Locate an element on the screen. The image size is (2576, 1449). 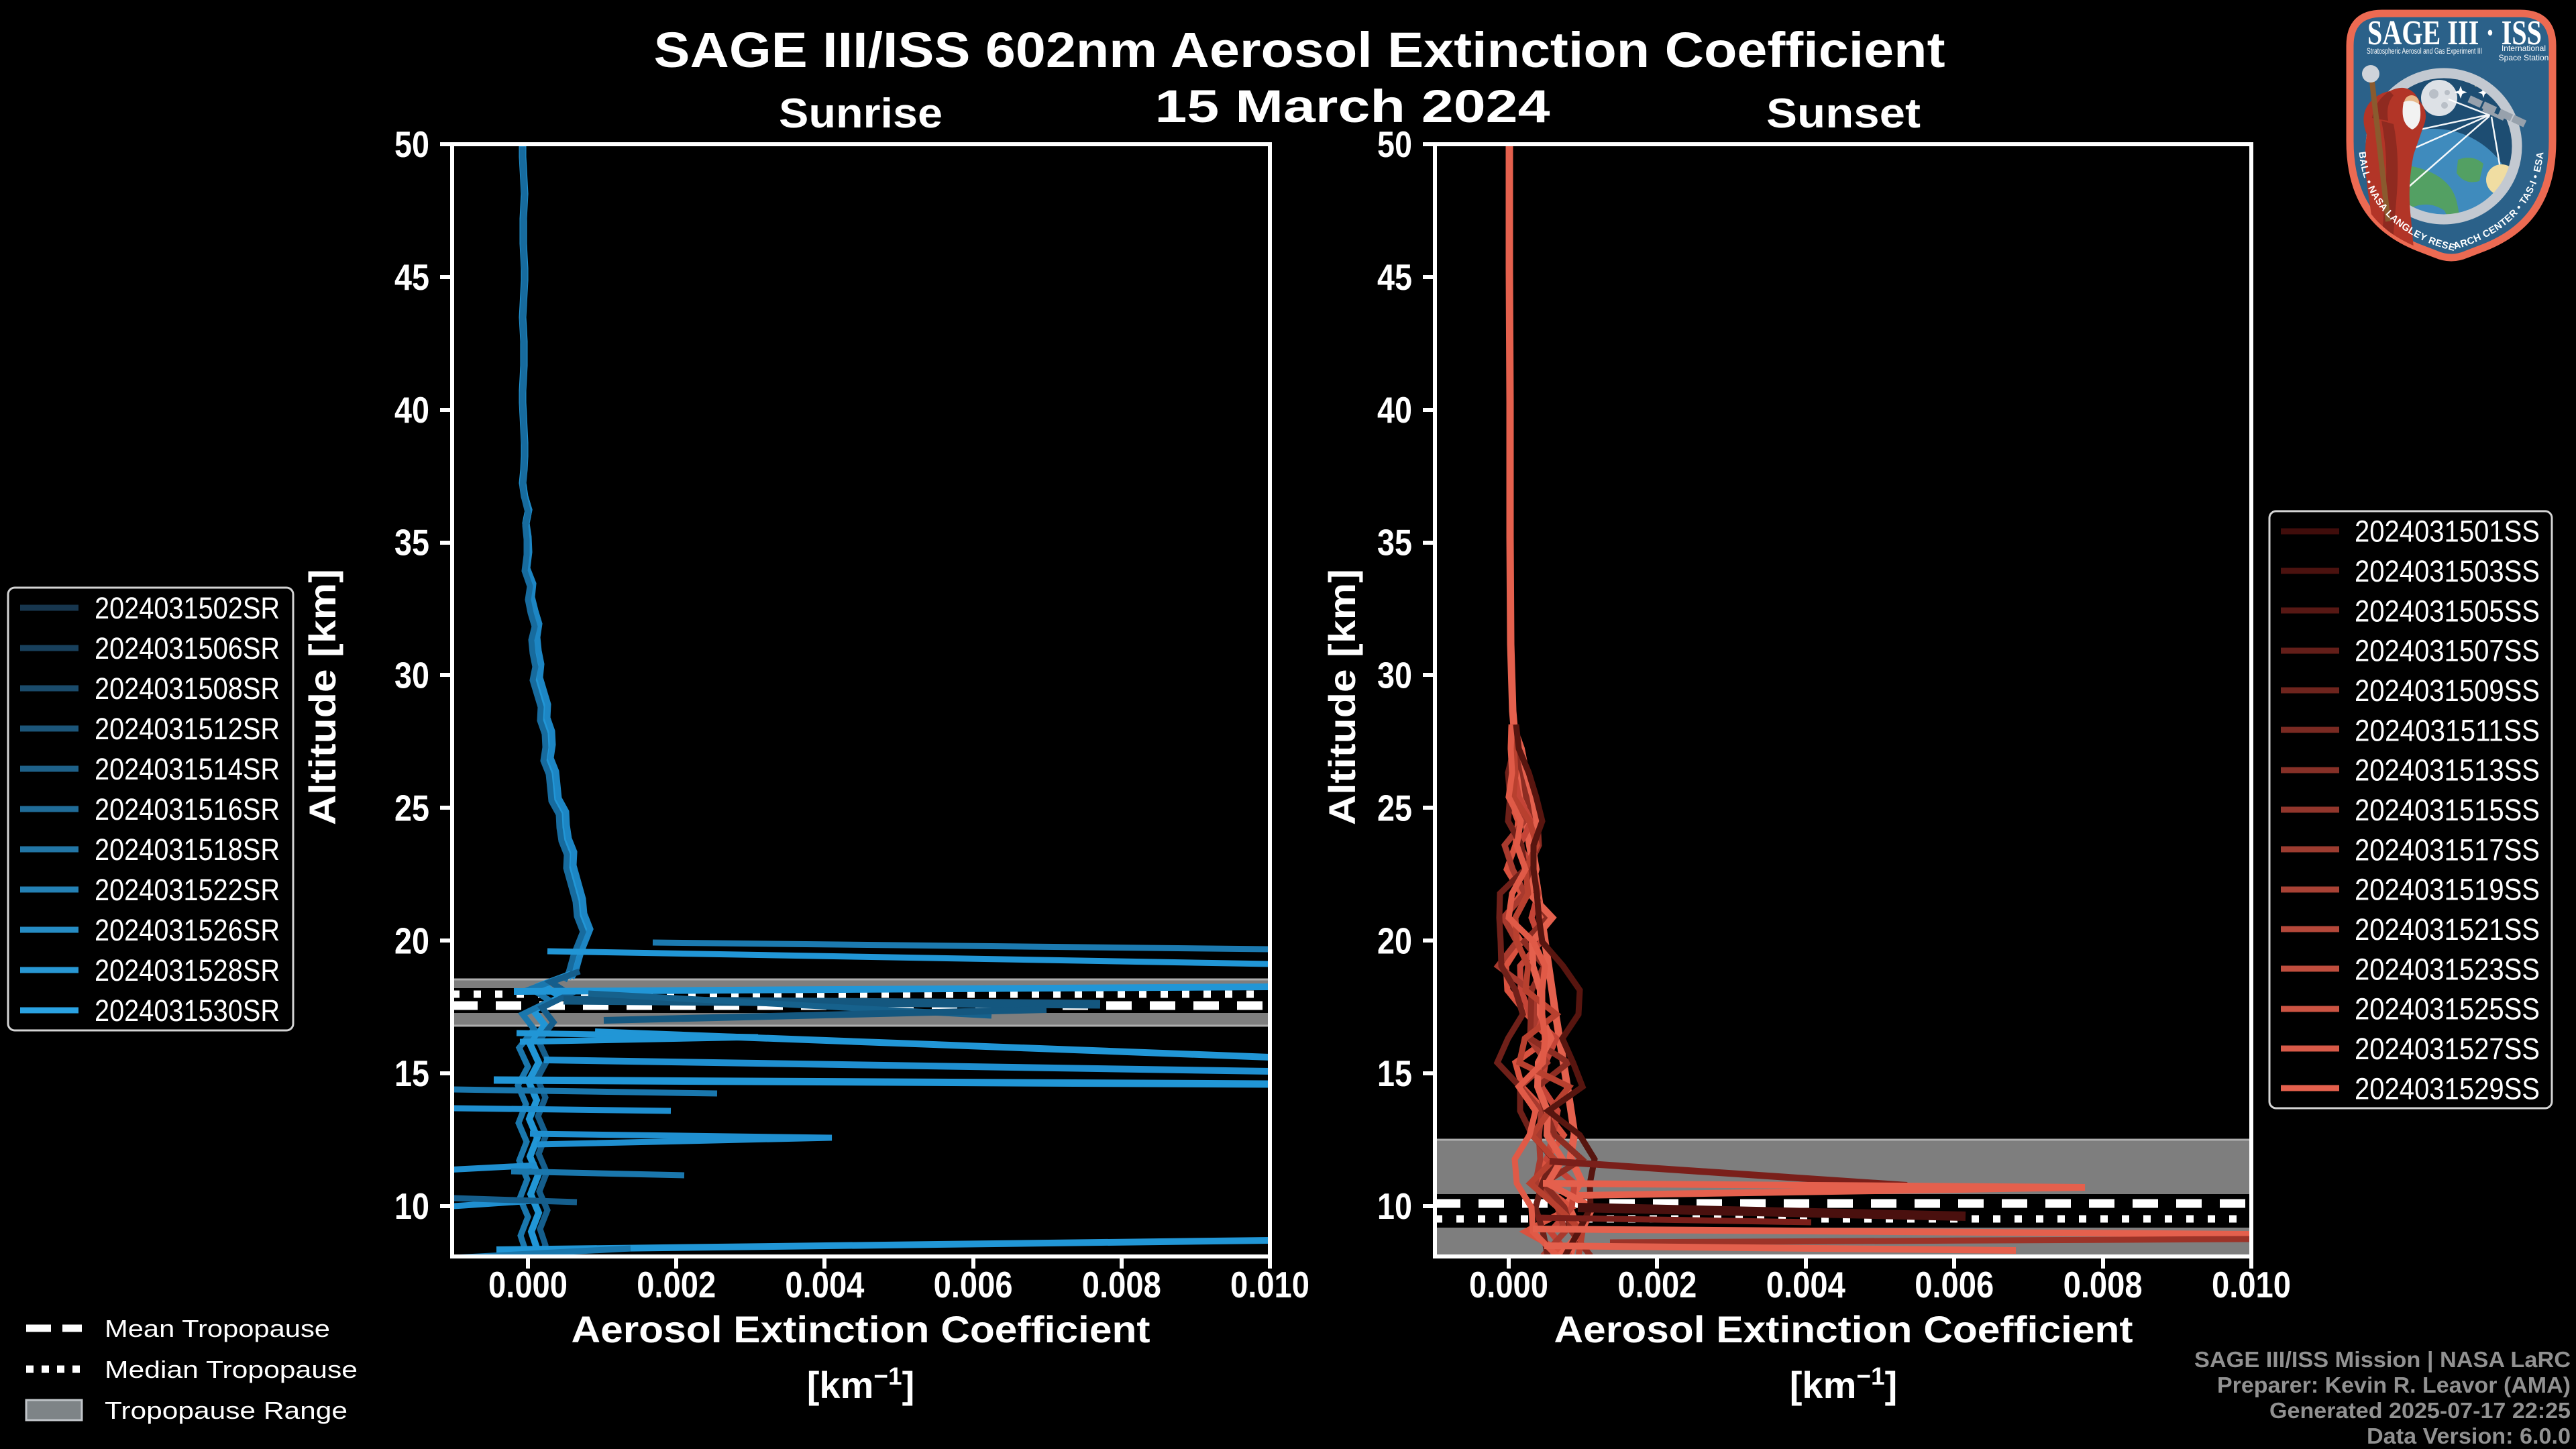
svg-text: 2024031517SS is located at coordinates (2447, 850).